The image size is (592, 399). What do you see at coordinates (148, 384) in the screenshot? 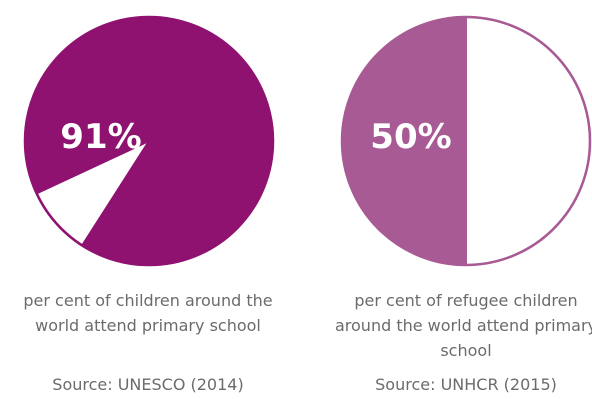
I see `source-children: Source: UNESCO (2014)` at bounding box center [148, 384].